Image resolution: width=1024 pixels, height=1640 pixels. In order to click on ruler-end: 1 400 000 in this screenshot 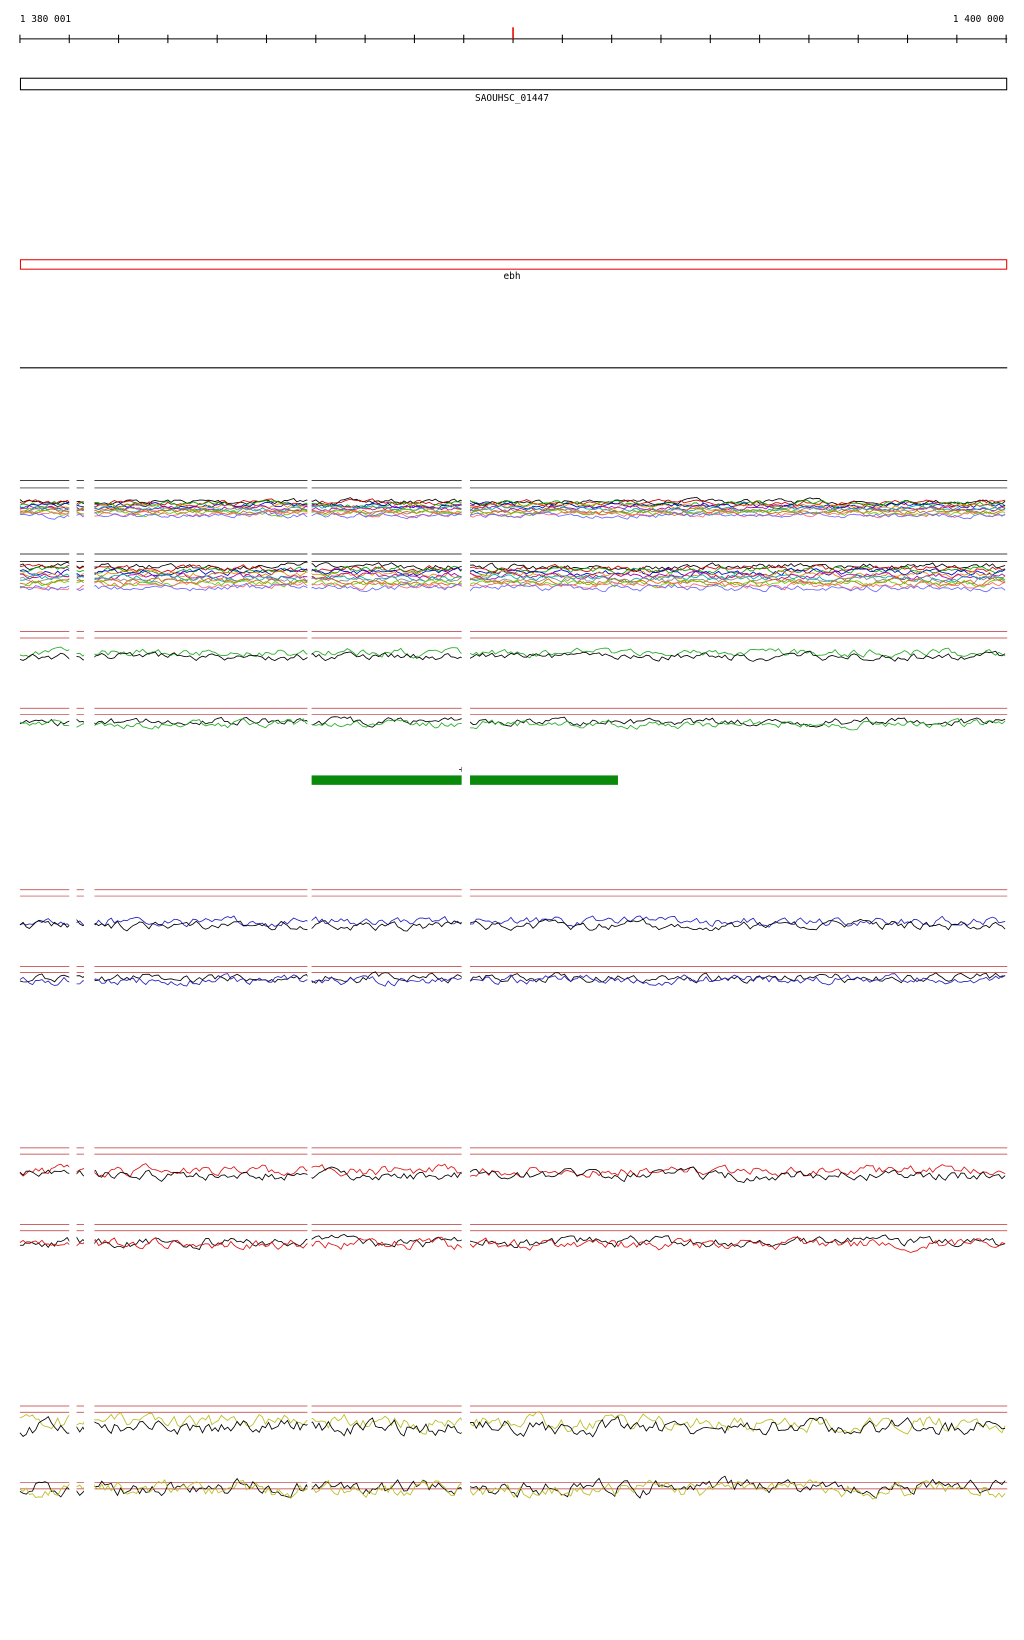, I will do `click(978, 19)`.